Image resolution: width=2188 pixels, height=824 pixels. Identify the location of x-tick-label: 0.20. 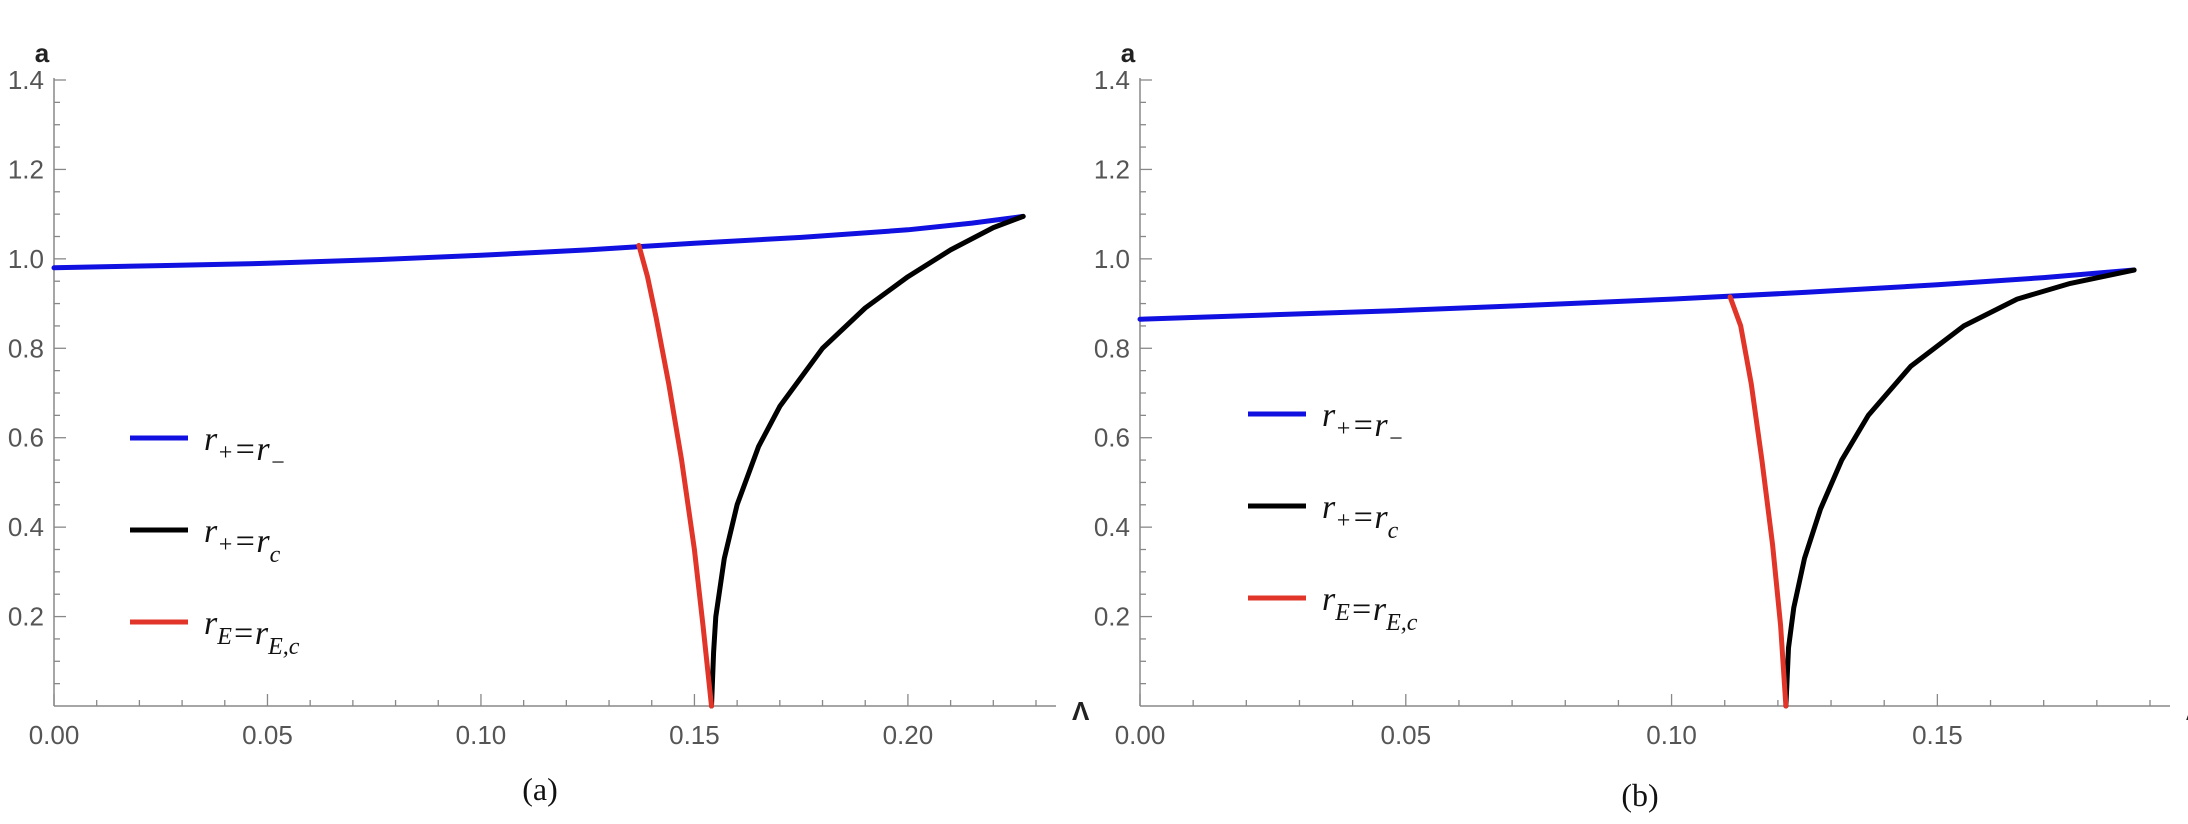
(908, 735).